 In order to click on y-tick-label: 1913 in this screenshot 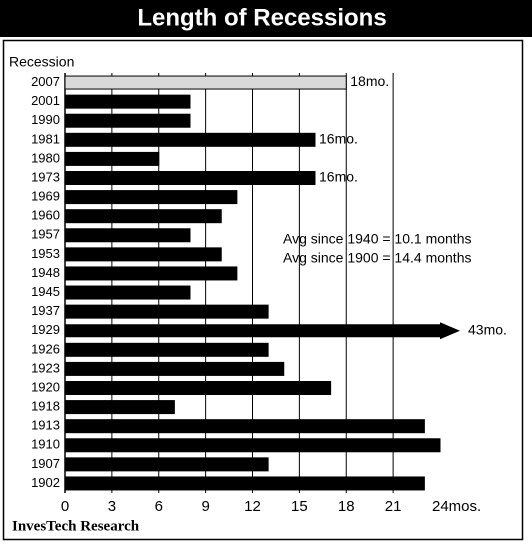, I will do `click(45, 425)`.